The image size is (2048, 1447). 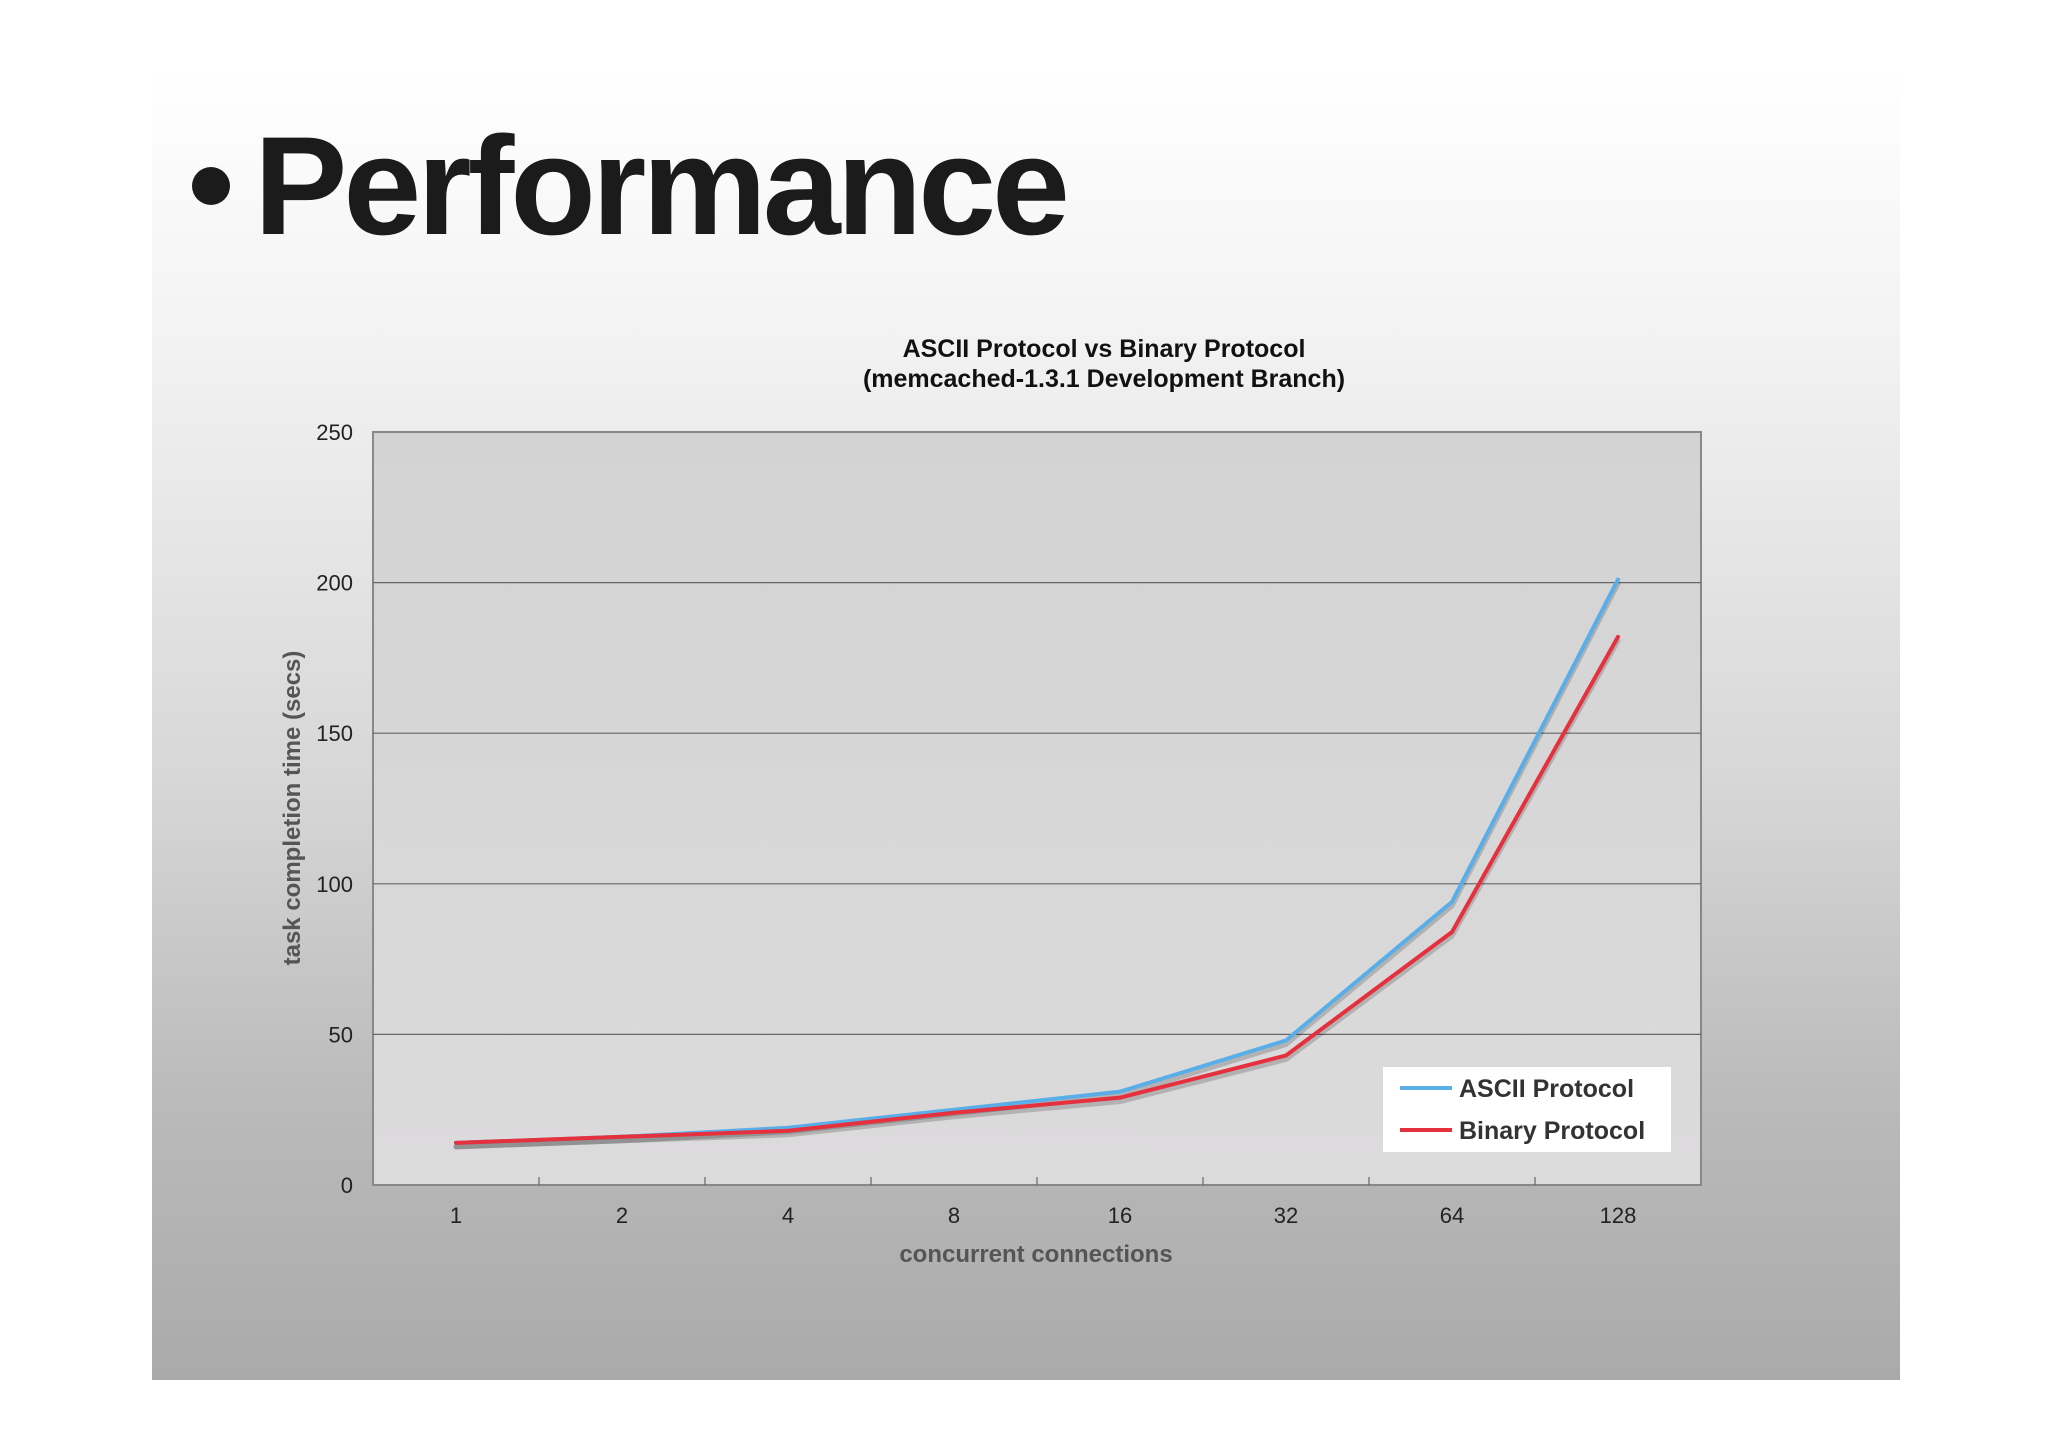 I want to click on legend: ASCII Protocol Binary Protocol, so click(x=1527, y=1109).